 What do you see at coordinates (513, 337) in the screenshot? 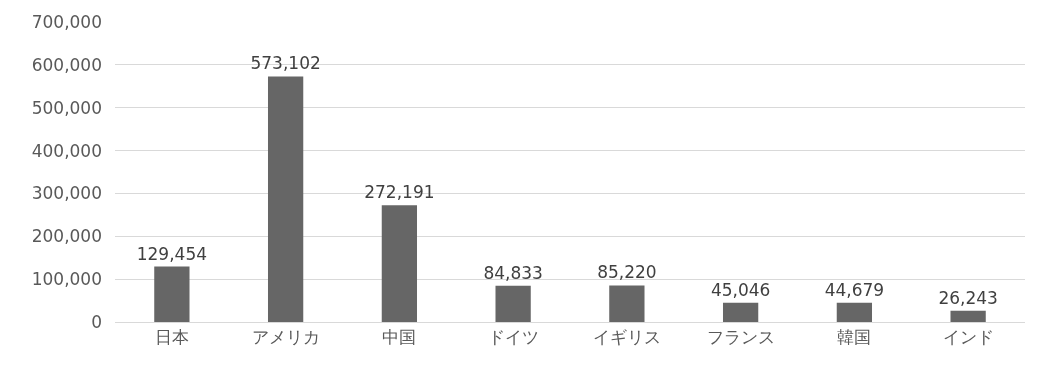
I see `x-tick-label: ドイツ` at bounding box center [513, 337].